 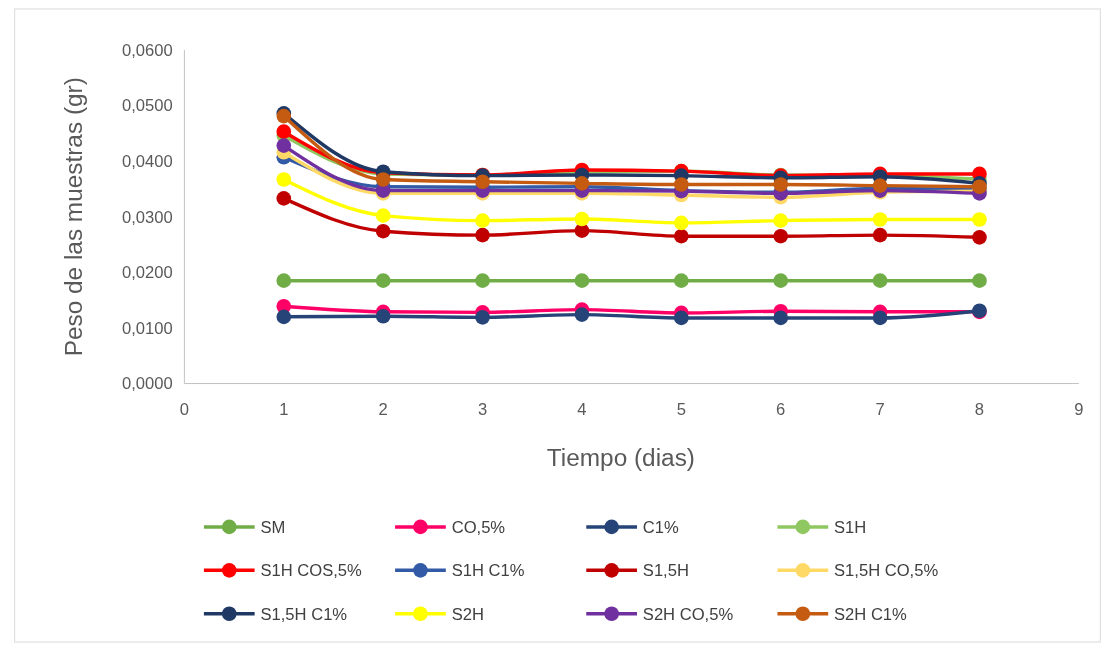 What do you see at coordinates (184, 409) in the screenshot?
I see `x-tick-label: 0` at bounding box center [184, 409].